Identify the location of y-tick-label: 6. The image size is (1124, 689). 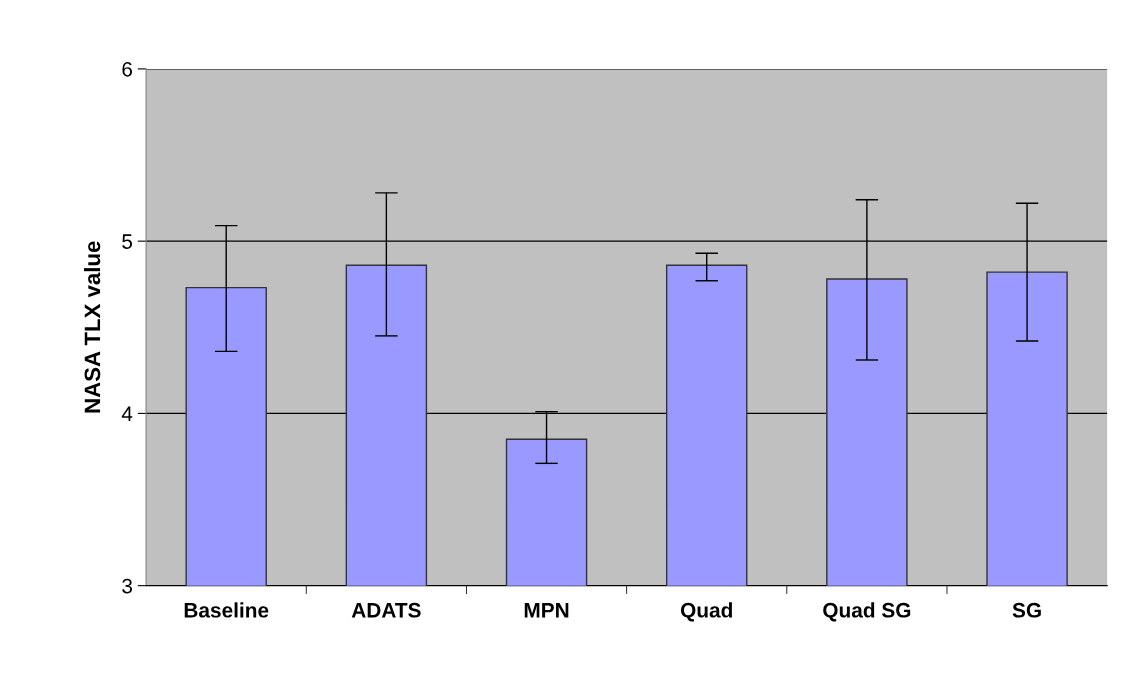
(127, 69).